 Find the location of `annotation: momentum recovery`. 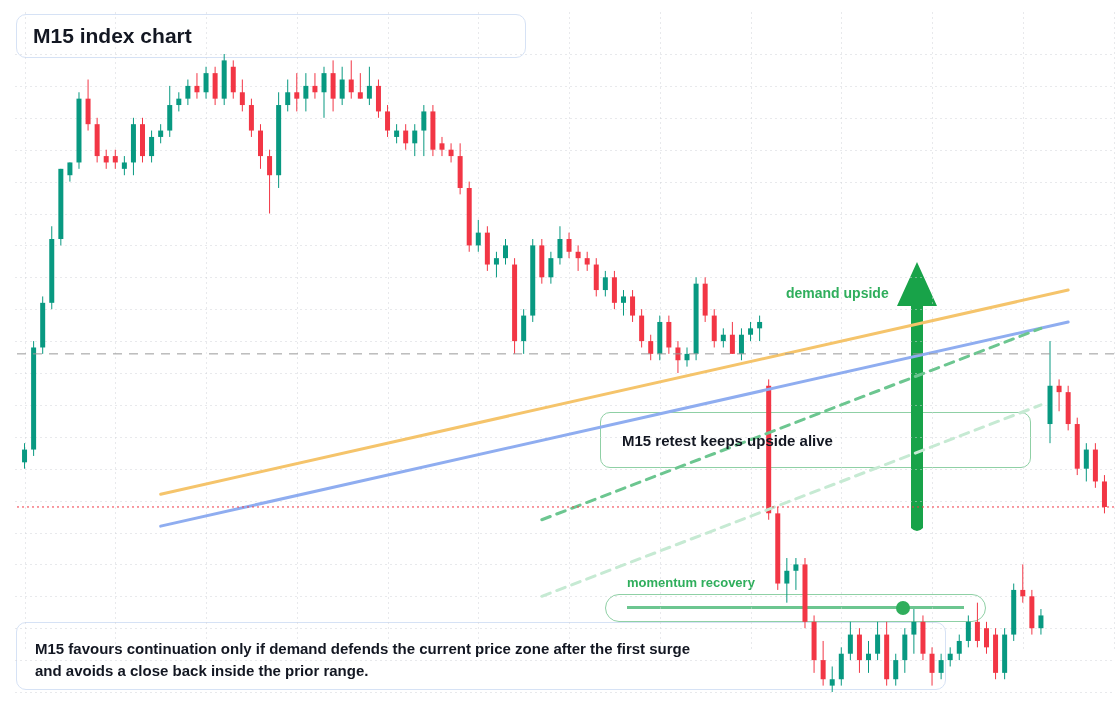

annotation: momentum recovery is located at coordinates (691, 582).